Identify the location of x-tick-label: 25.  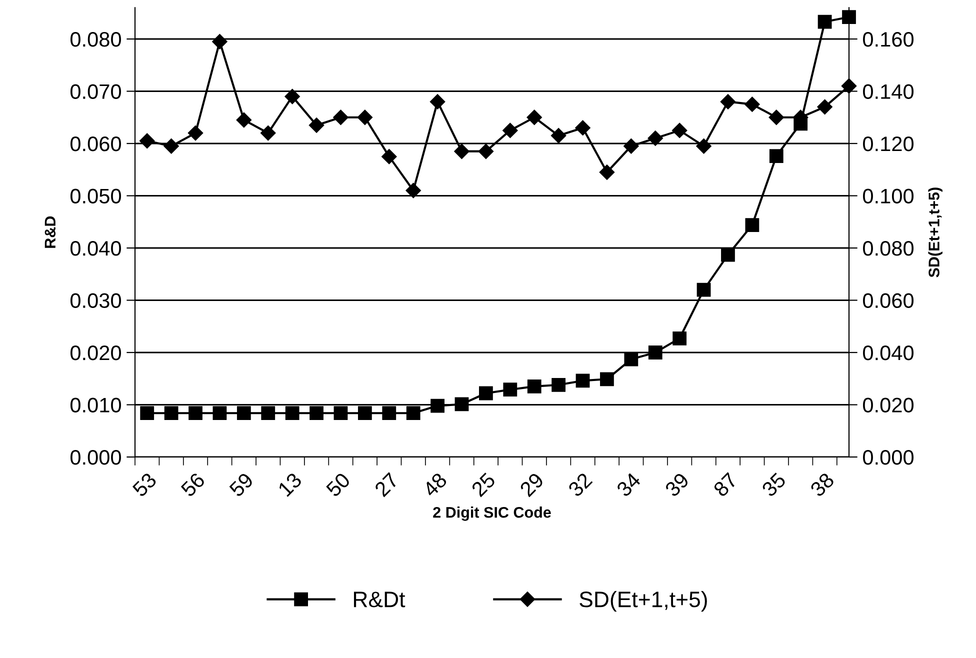
(483, 485).